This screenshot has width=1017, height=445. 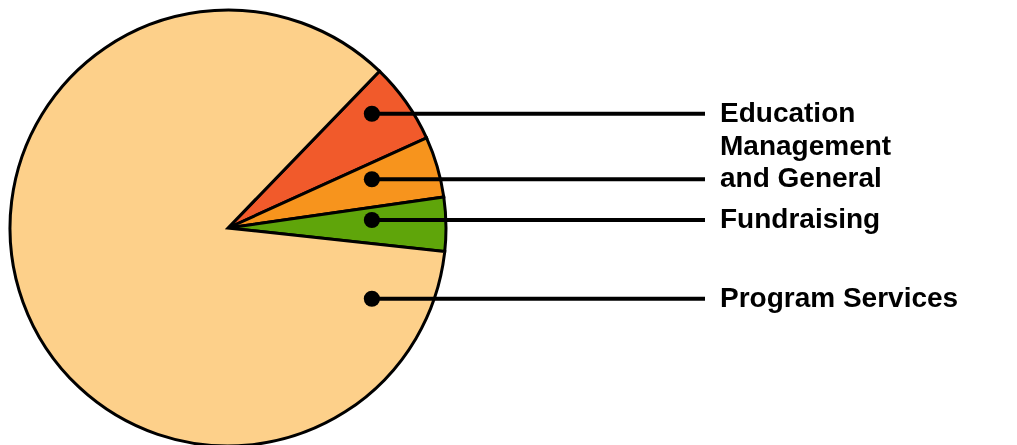 I want to click on slice-label: Program Services, so click(x=839, y=297).